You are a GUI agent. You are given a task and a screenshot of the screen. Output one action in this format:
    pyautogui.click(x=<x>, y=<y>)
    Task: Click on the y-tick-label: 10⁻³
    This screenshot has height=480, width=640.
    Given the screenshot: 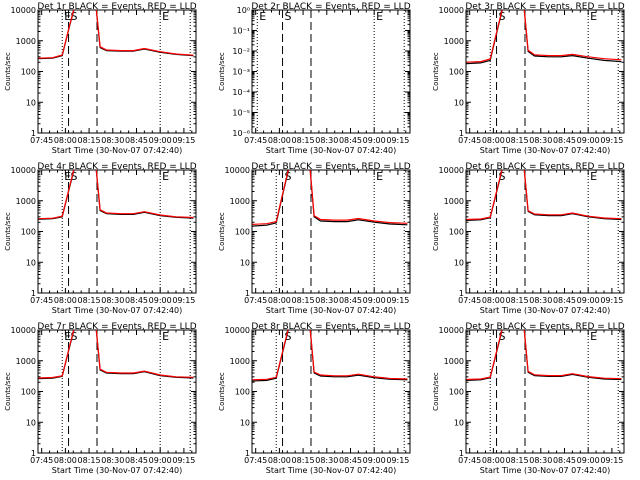 What is the action you would take?
    pyautogui.click(x=241, y=72)
    